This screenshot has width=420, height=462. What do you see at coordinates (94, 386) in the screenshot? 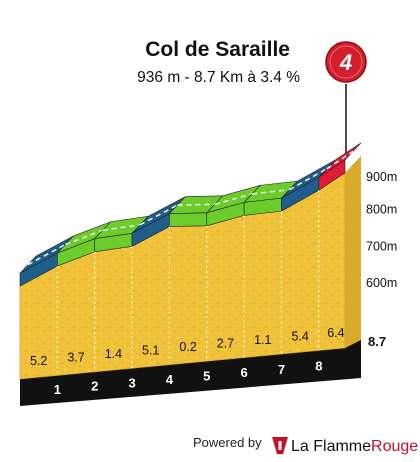
I see `km-label-2: 2` at bounding box center [94, 386].